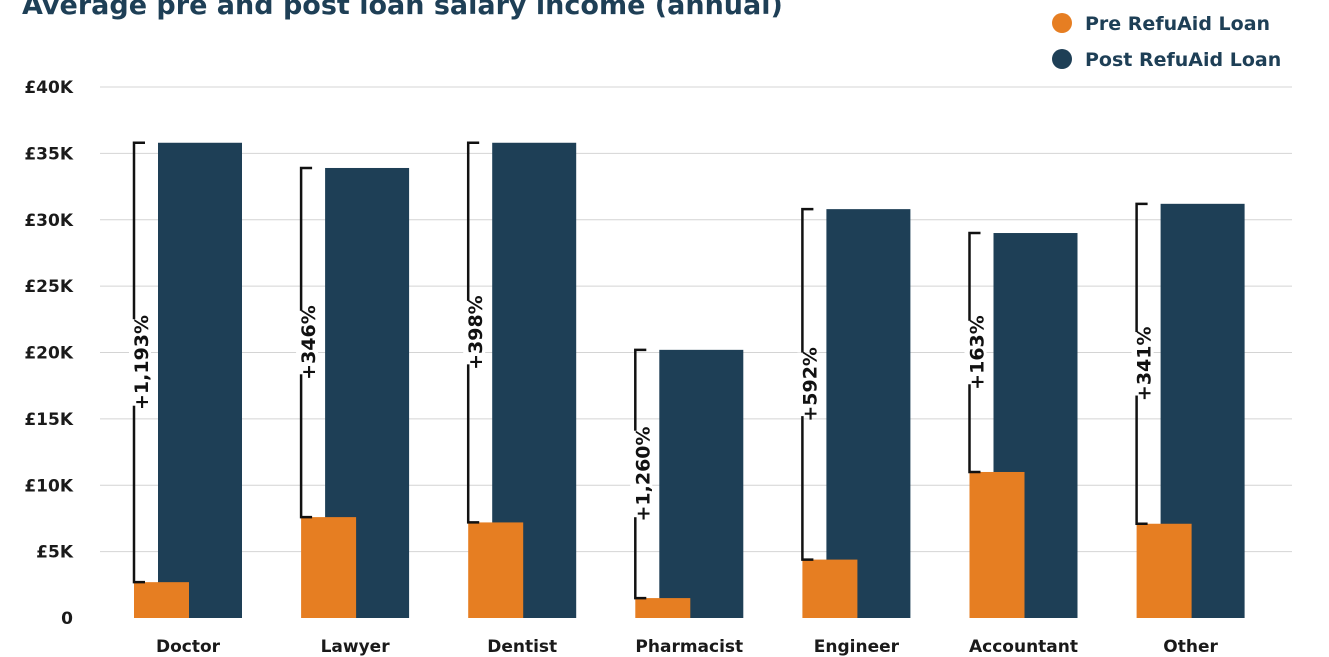 This screenshot has width=1329, height=657. Describe the element at coordinates (67, 619) in the screenshot. I see `y-tick-label: 0` at that location.